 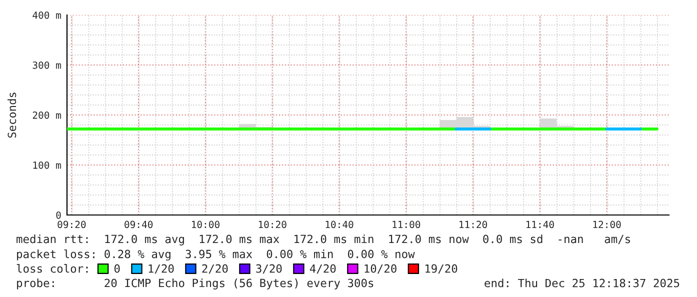 I want to click on y-tick-label: 100 m, so click(x=47, y=165).